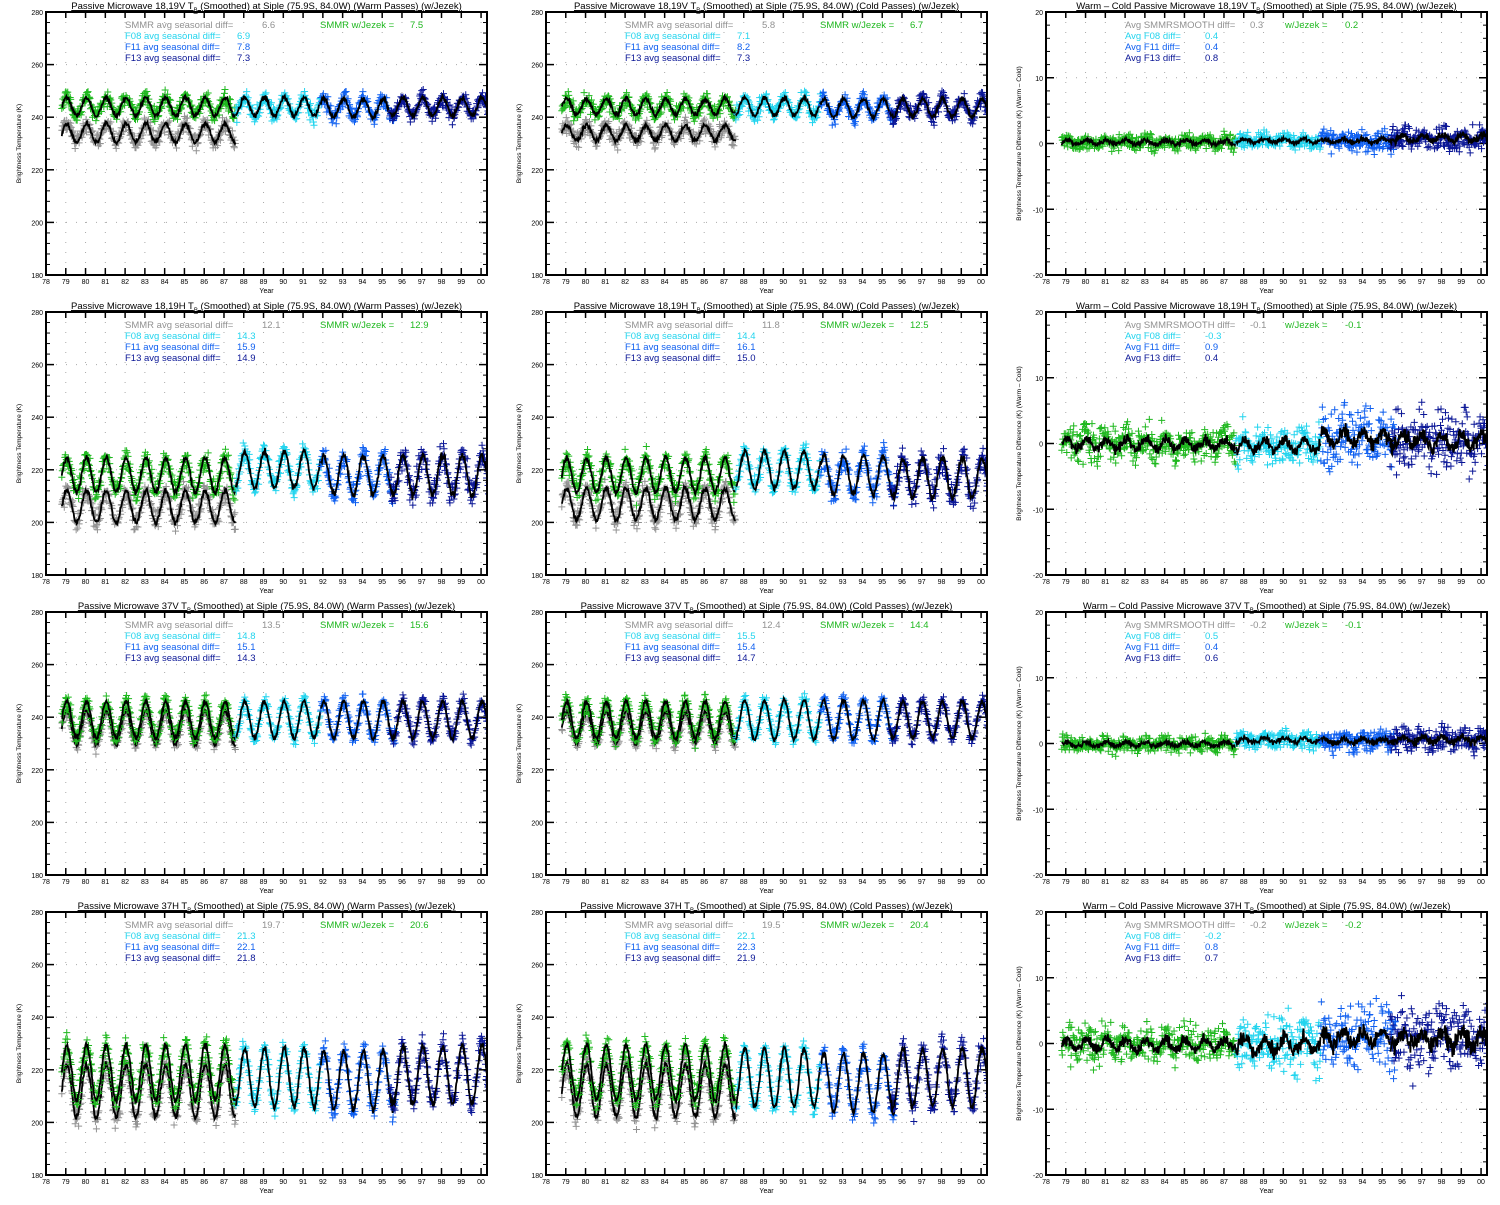  I want to click on stat-value: 6.6, so click(268, 25).